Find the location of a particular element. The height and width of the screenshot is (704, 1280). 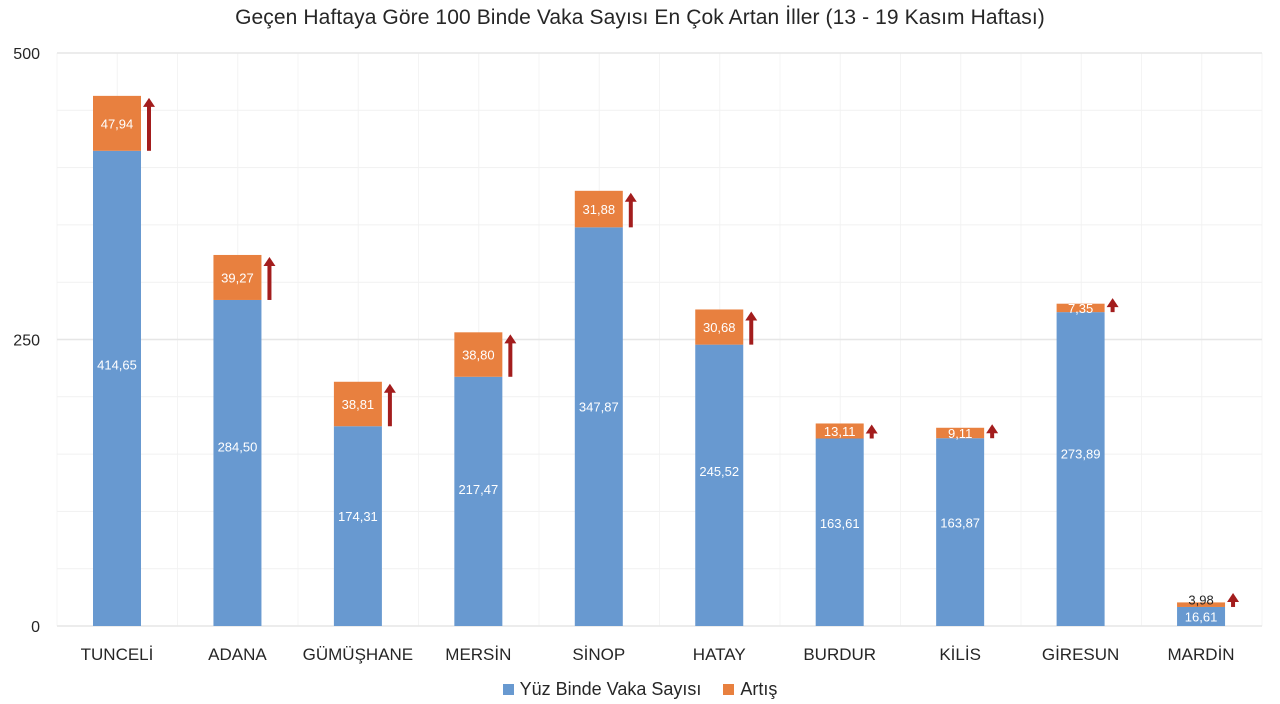

bar-increase-label: 30,68 is located at coordinates (719, 327).